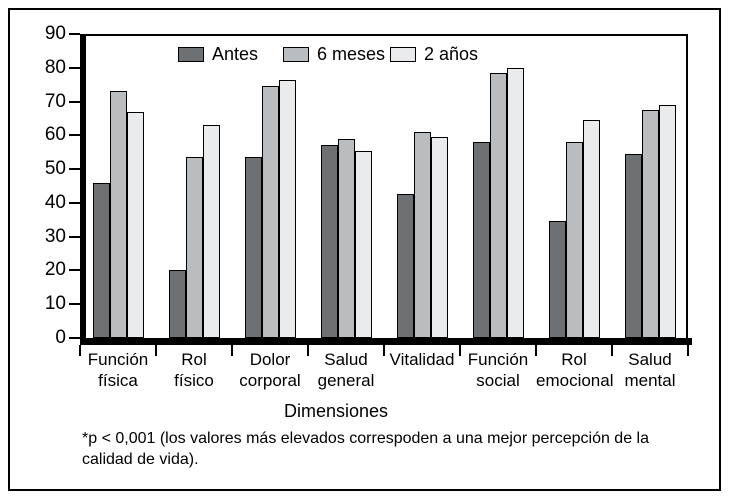  I want to click on bar-antes-rol-emocional, so click(557, 279).